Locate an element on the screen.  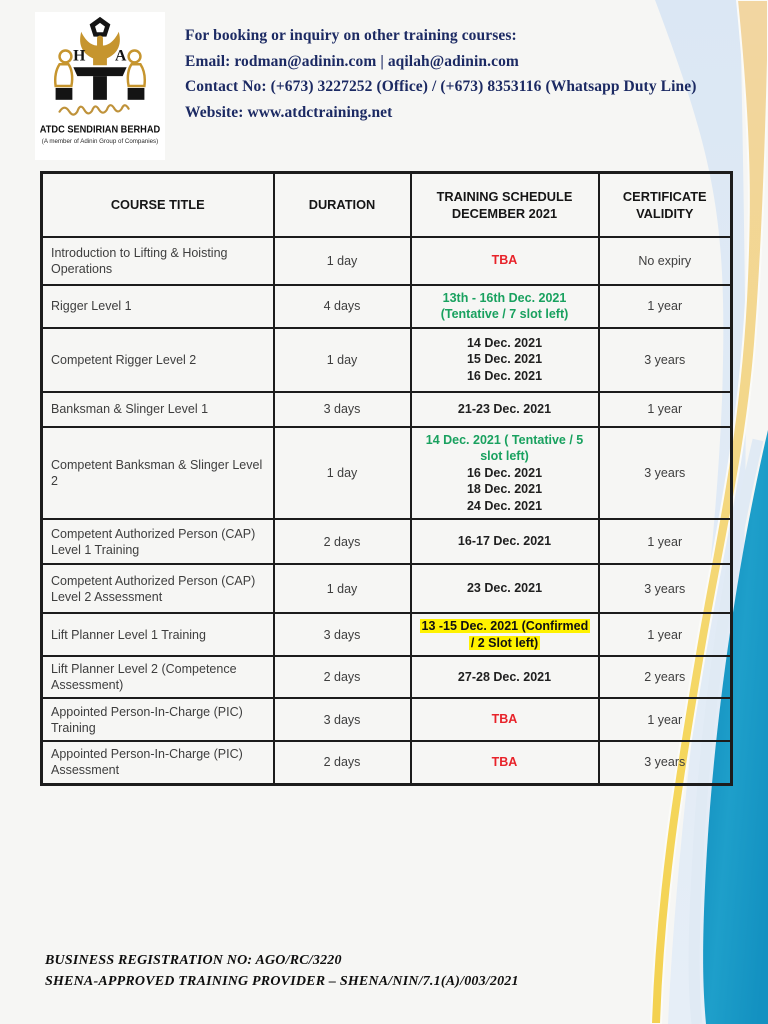
header-training-schedule: TRAINING SCHEDULE DECEMBER 2021 is located at coordinates (504, 204).